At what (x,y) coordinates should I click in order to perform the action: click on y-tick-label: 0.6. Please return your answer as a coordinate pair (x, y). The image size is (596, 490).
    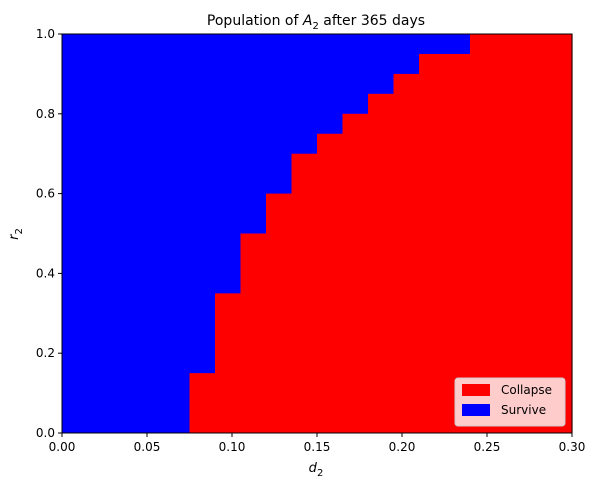
    Looking at the image, I should click on (45, 194).